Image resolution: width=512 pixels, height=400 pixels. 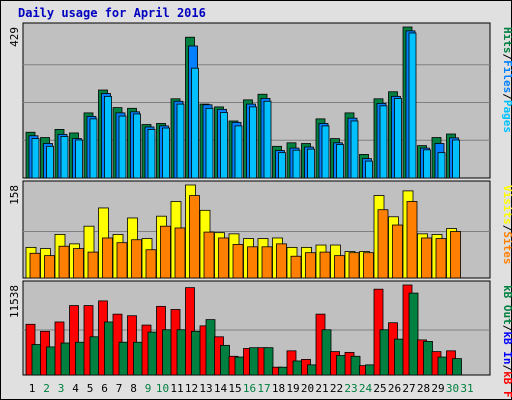 I want to click on day-label-3: 3, so click(x=61, y=388).